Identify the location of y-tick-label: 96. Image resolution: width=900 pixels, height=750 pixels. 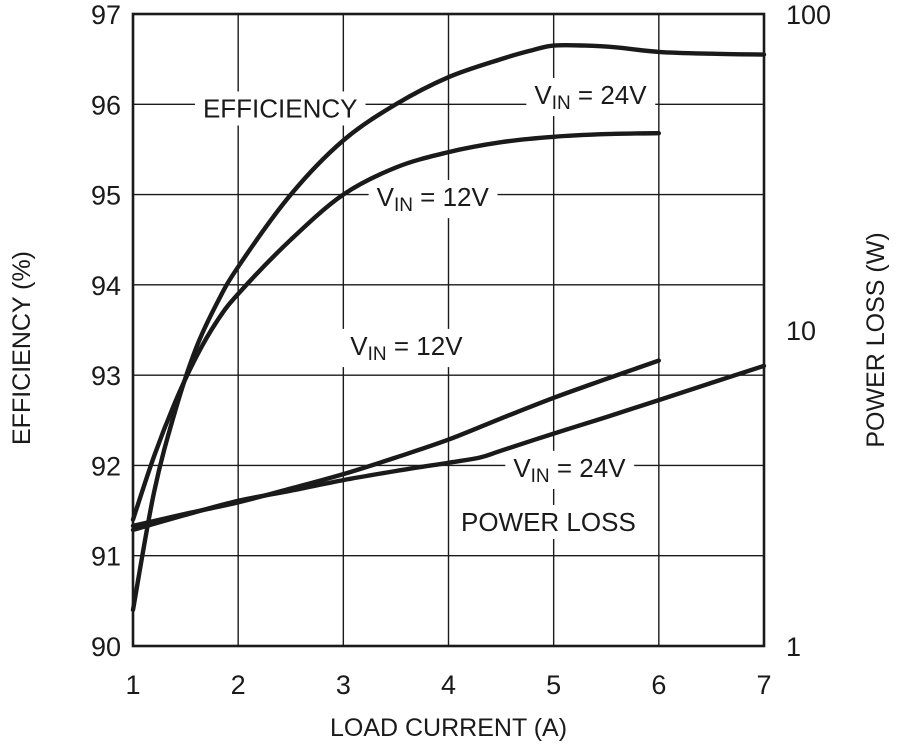
(106, 105).